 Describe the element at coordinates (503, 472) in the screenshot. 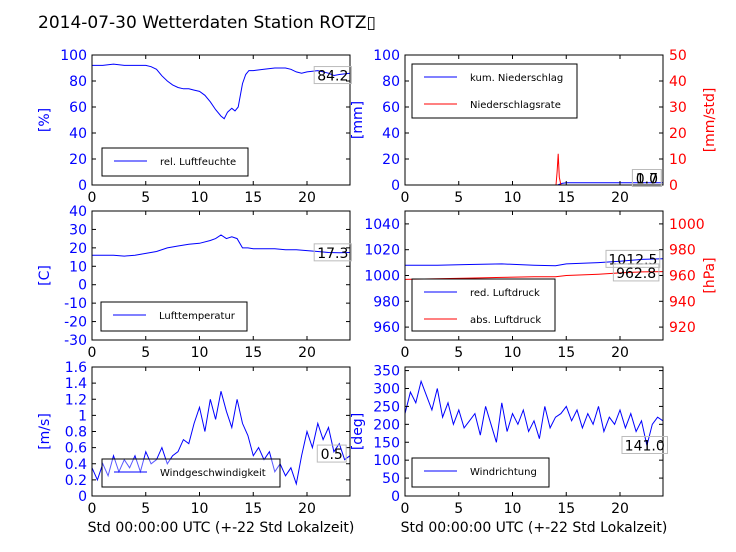

I see `legend-label: Windrichtung` at that location.